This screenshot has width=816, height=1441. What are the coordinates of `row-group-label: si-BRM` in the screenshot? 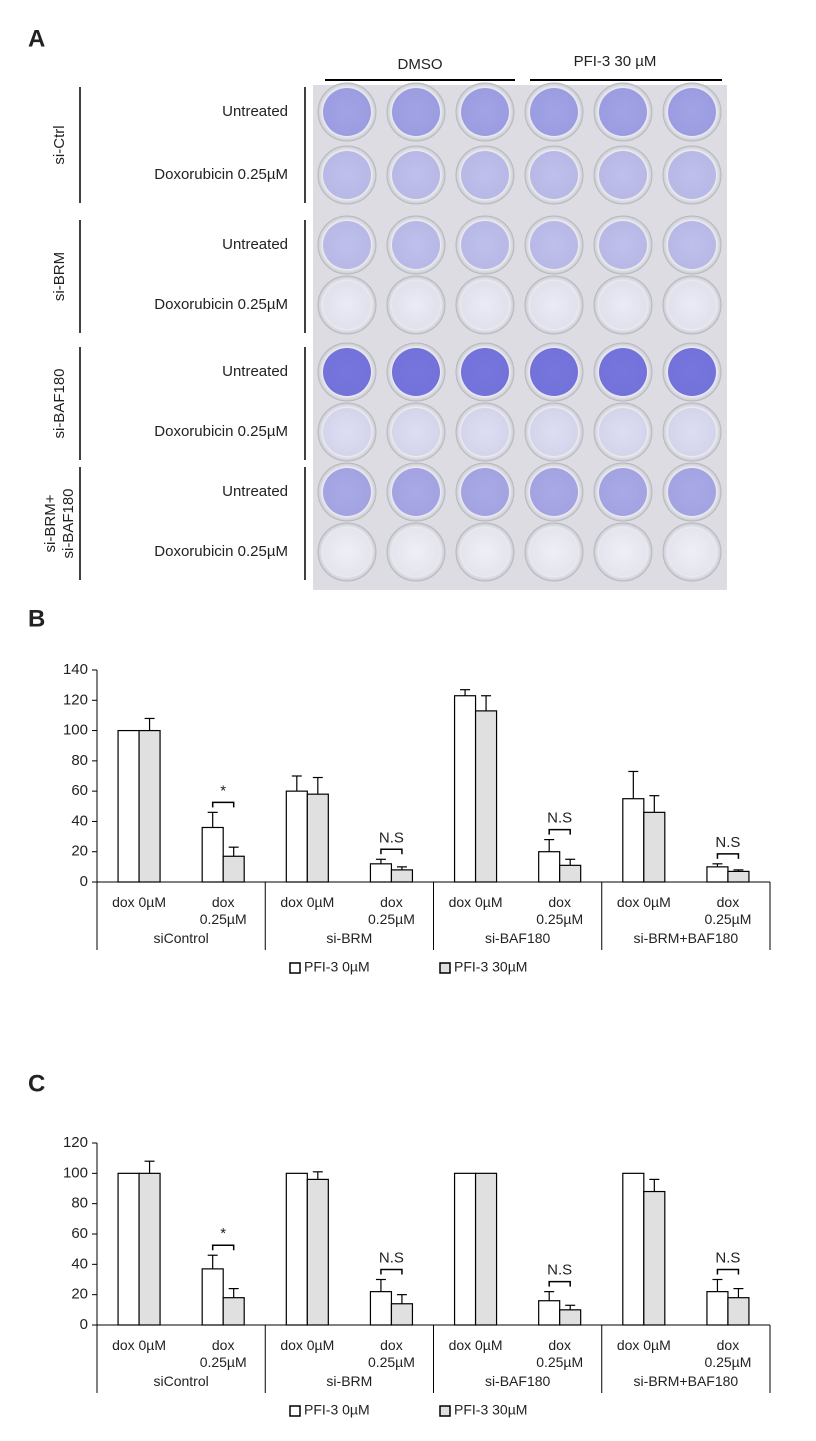 It's located at (59, 276).